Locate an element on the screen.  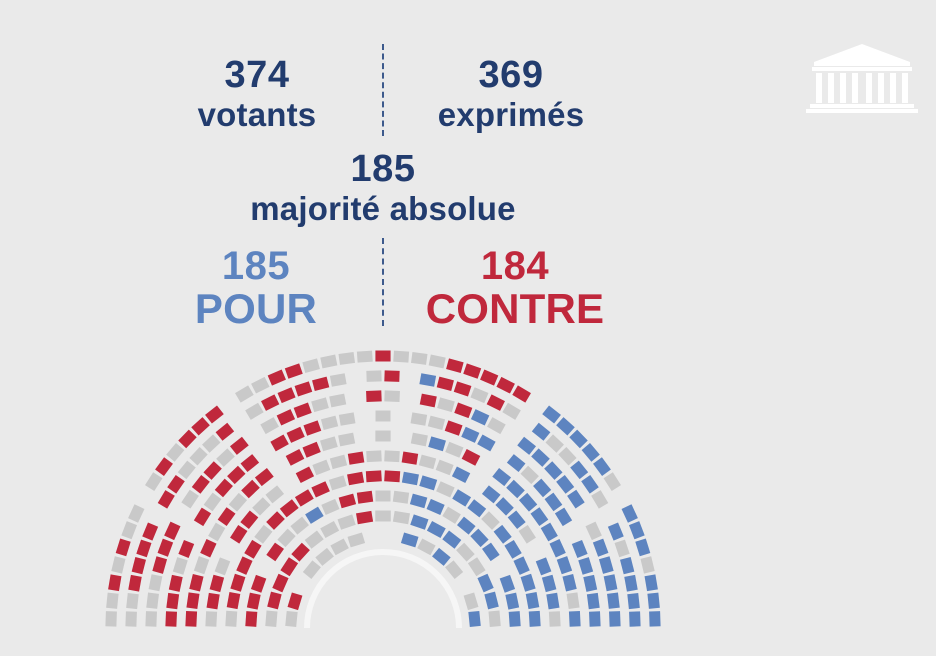
stats-divider-top is located at coordinates (383, 90).